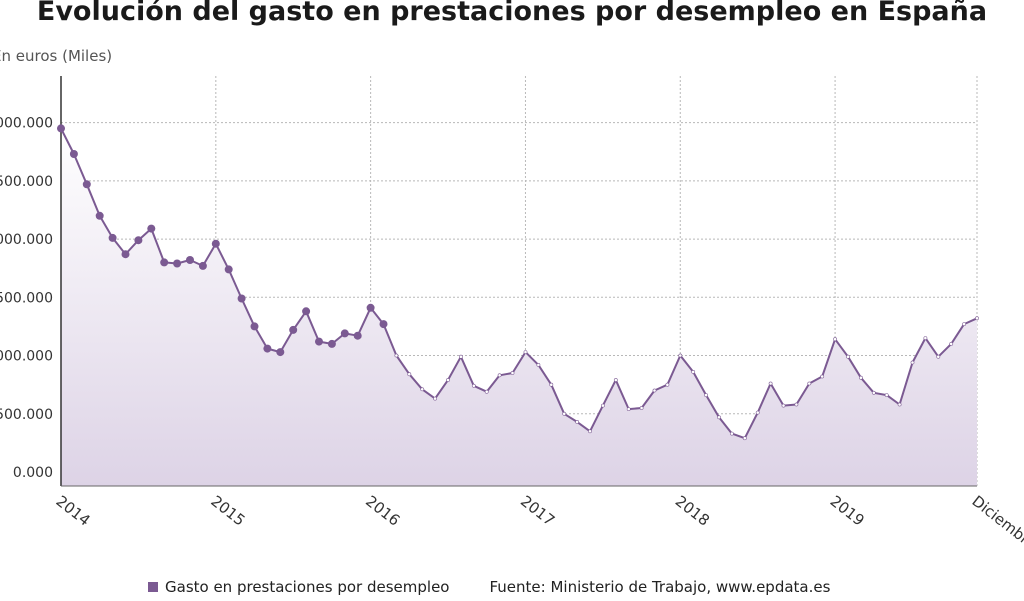  I want to click on x-tick-label: 2015, so click(227, 511).